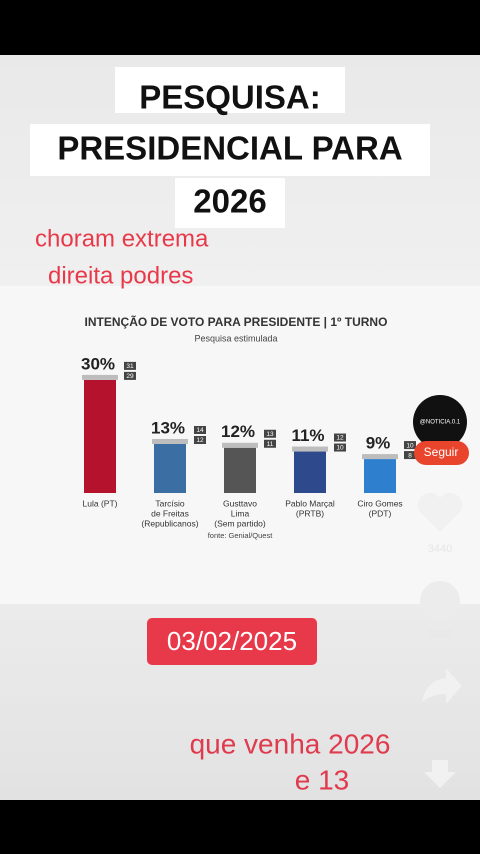 This screenshot has height=854, width=480. What do you see at coordinates (100, 503) in the screenshot?
I see `category-label: Lula (PT)` at bounding box center [100, 503].